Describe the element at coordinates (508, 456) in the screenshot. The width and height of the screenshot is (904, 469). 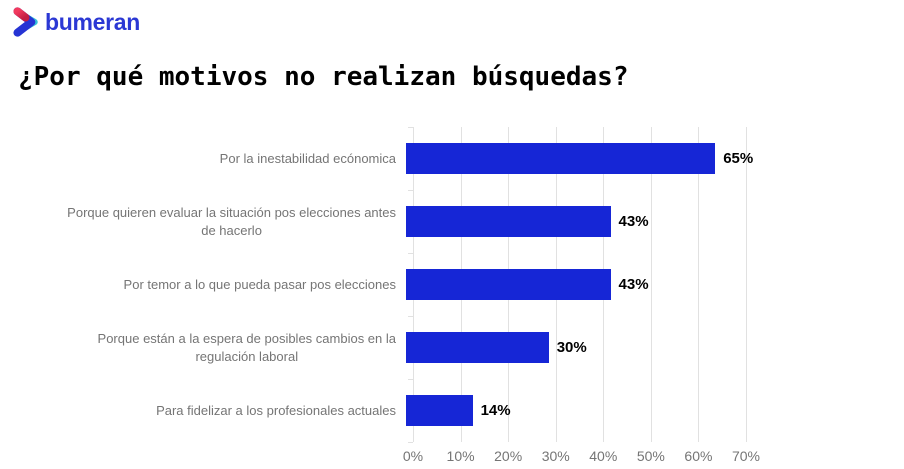
I see `x-tick-label: 20%` at that location.